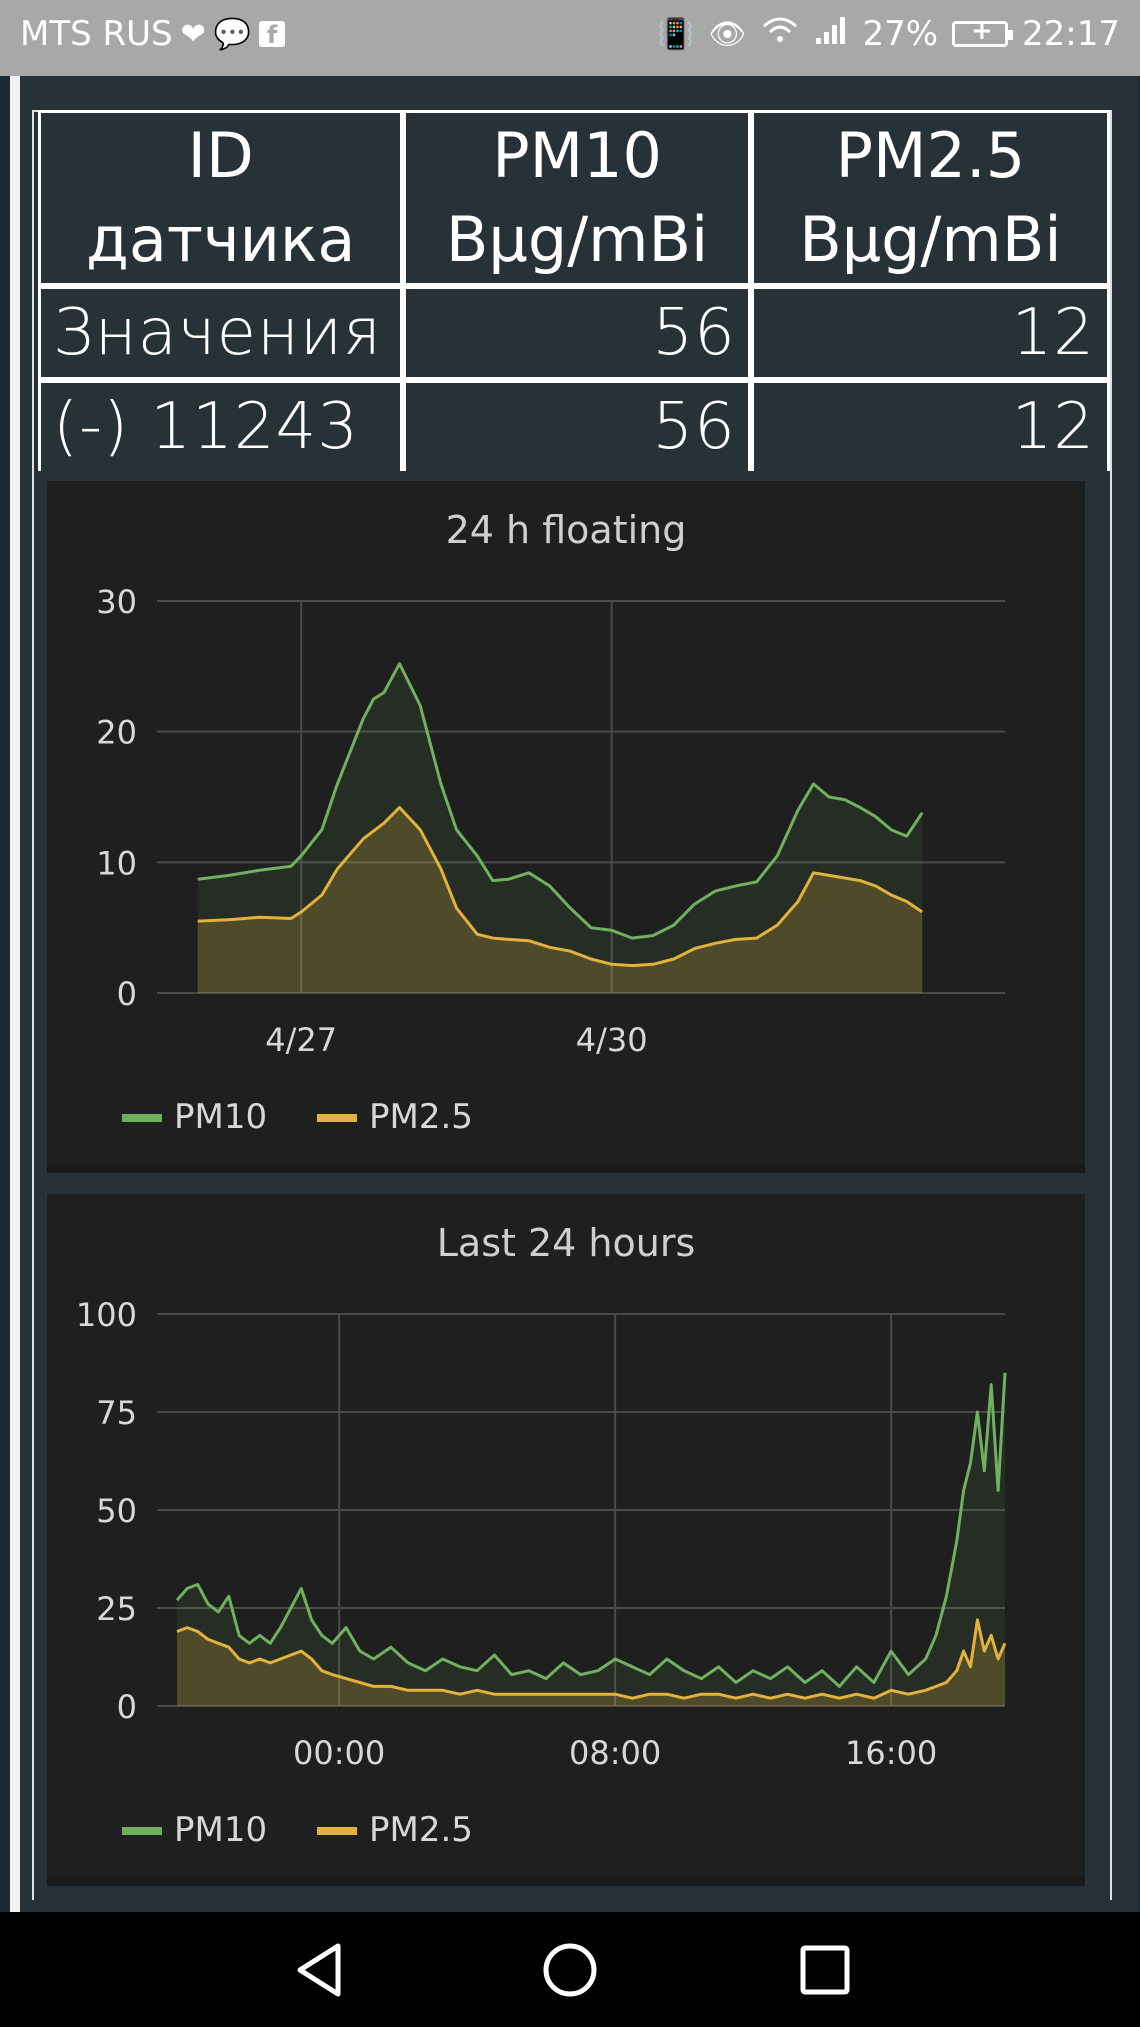  I want to click on home-icon, so click(570, 1970).